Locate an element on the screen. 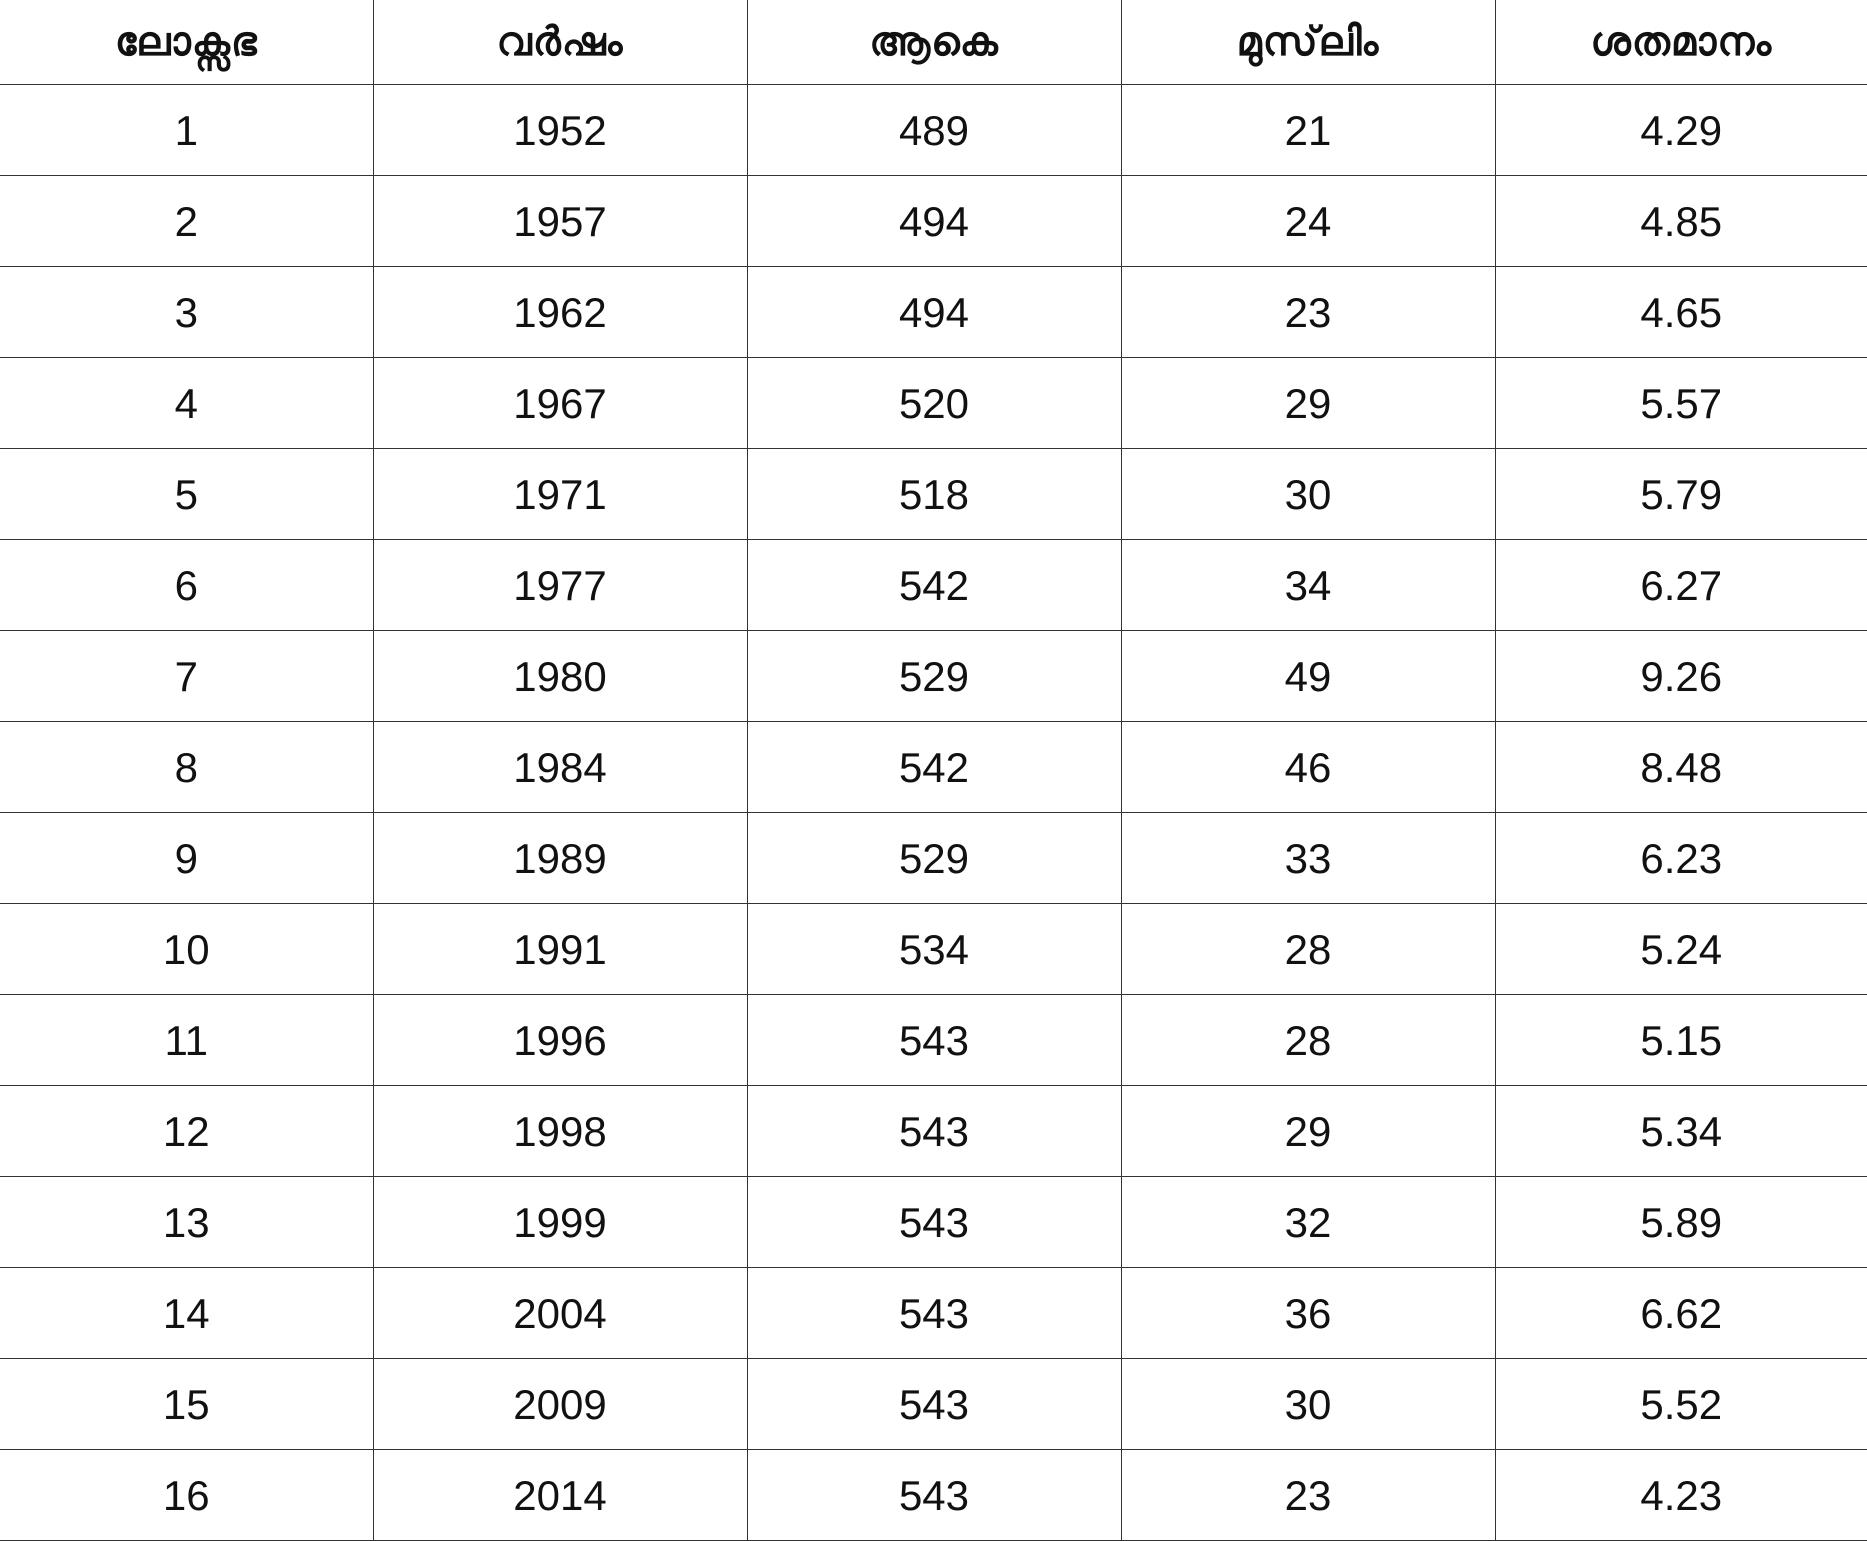 Image resolution: width=1867 pixels, height=1541 pixels. table-row: 6 1977 542 34 6.27 is located at coordinates (933, 585).